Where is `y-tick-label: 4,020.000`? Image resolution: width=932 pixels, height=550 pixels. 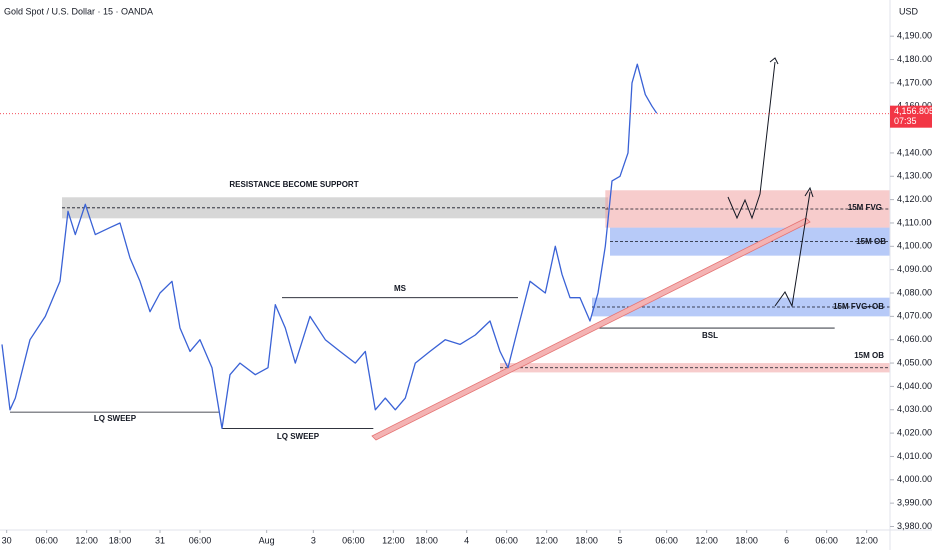 y-tick-label: 4,020.000 is located at coordinates (914, 432).